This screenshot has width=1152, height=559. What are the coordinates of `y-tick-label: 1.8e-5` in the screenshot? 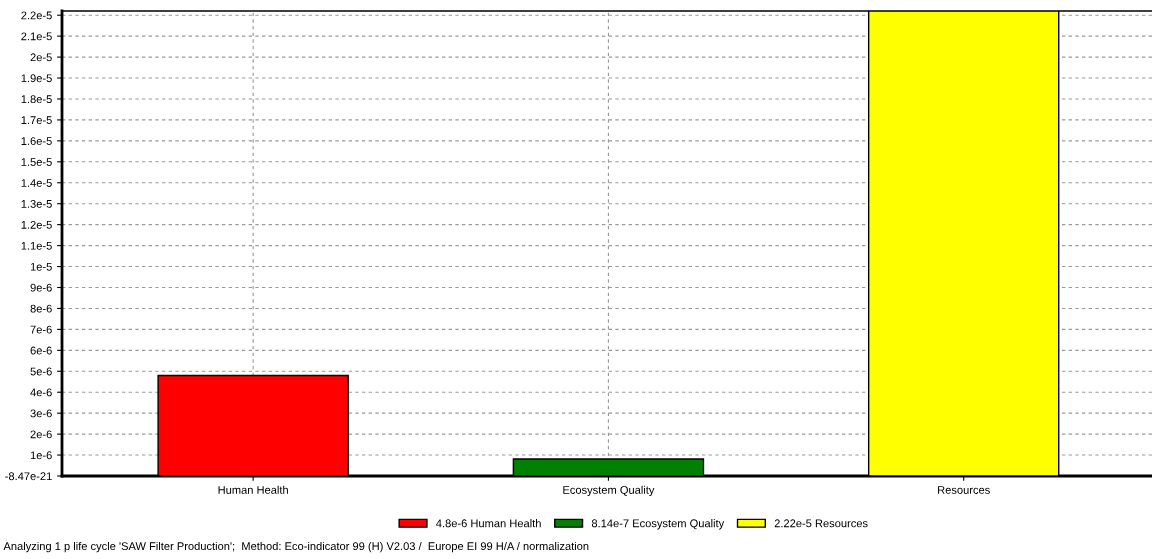 It's located at (36, 99).